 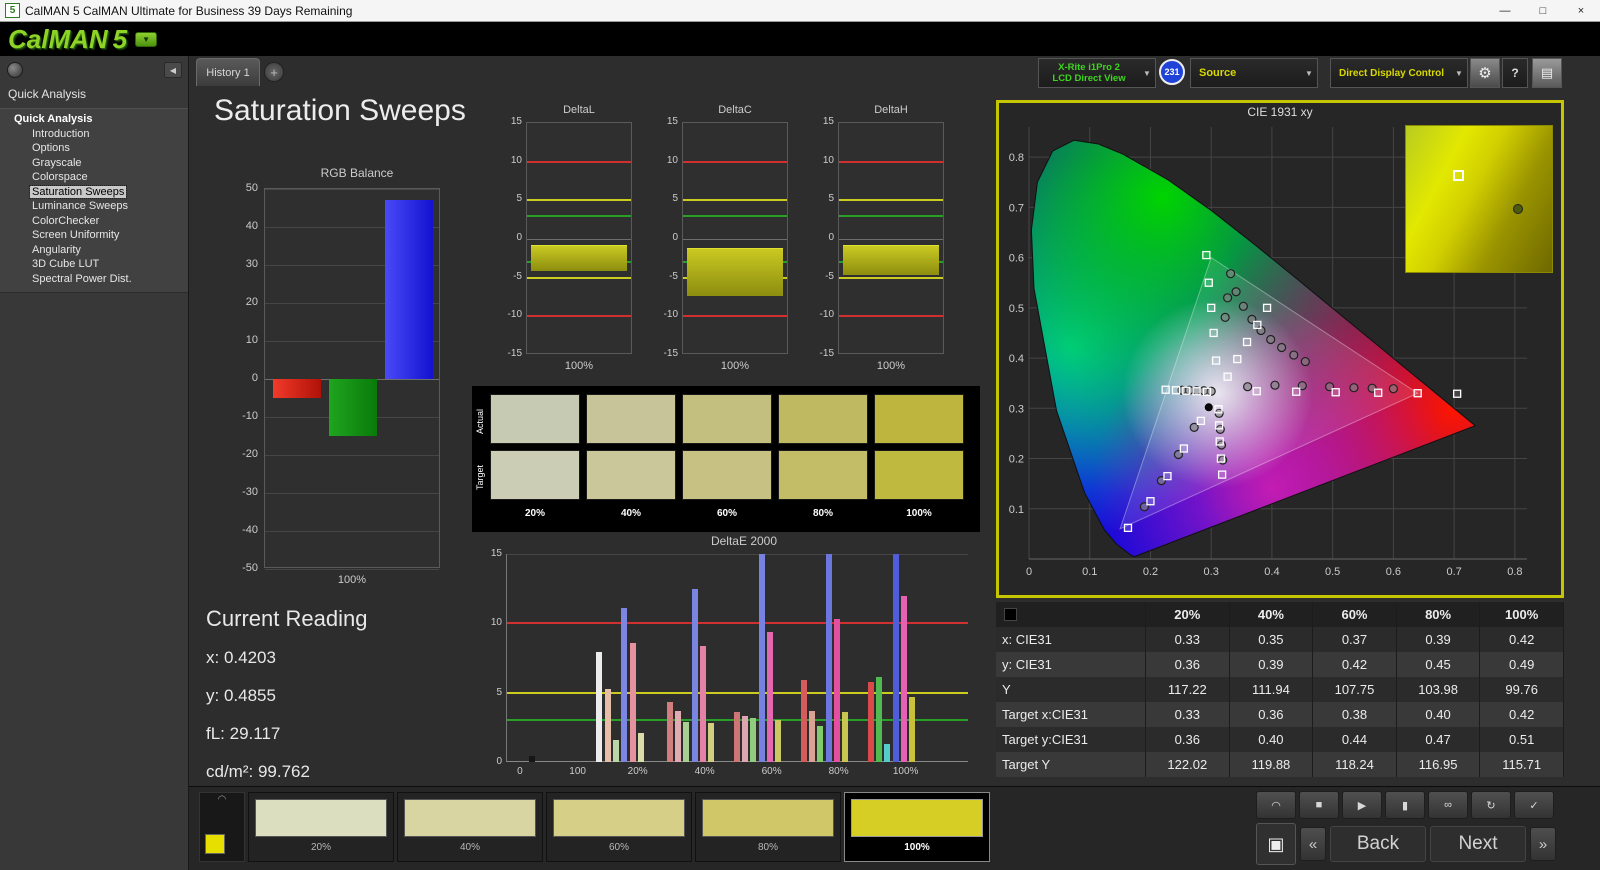 What do you see at coordinates (67, 39) in the screenshot?
I see `calman-logo: CalMAN 5` at bounding box center [67, 39].